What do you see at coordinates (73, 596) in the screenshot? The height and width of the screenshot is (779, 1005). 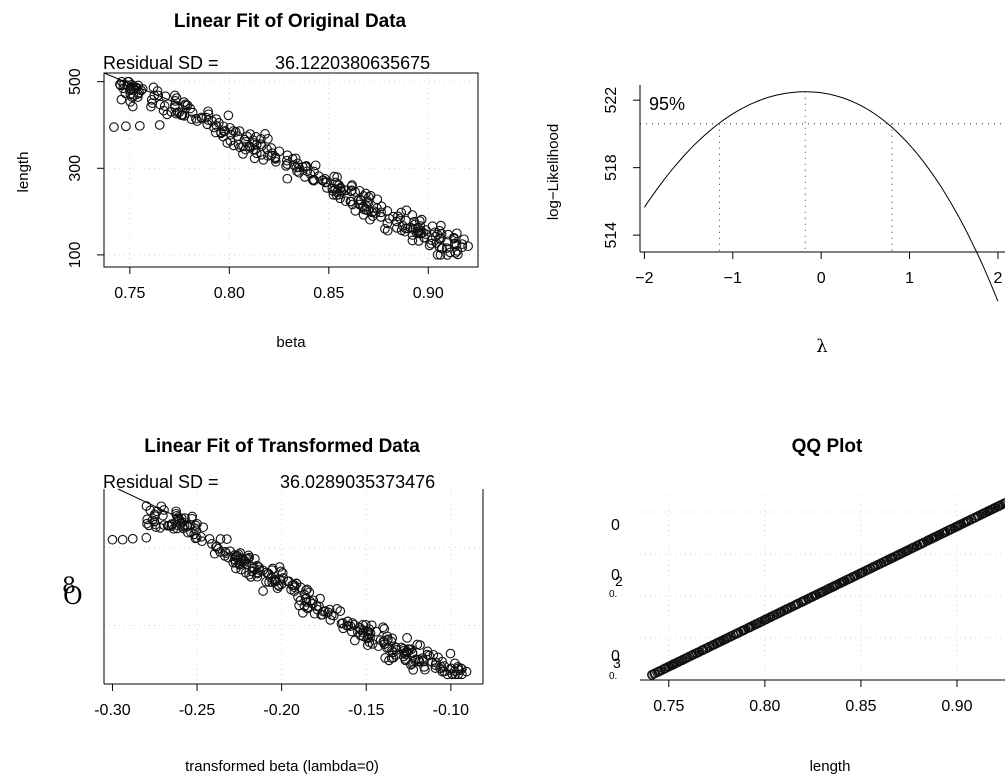 I see `y-tick-glyph-2: O` at bounding box center [73, 596].